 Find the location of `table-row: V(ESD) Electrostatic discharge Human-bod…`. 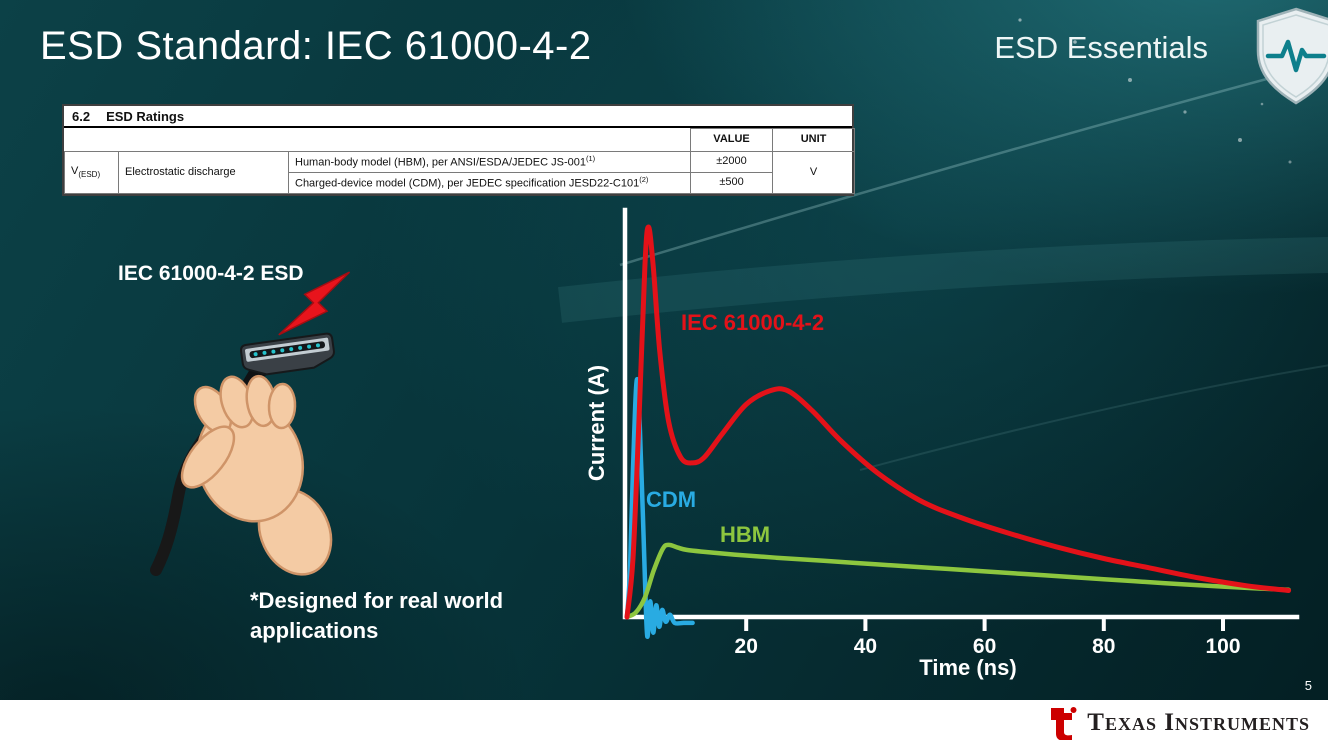

table-row: V(ESD) Electrostatic discharge Human-bod… is located at coordinates (460, 172).